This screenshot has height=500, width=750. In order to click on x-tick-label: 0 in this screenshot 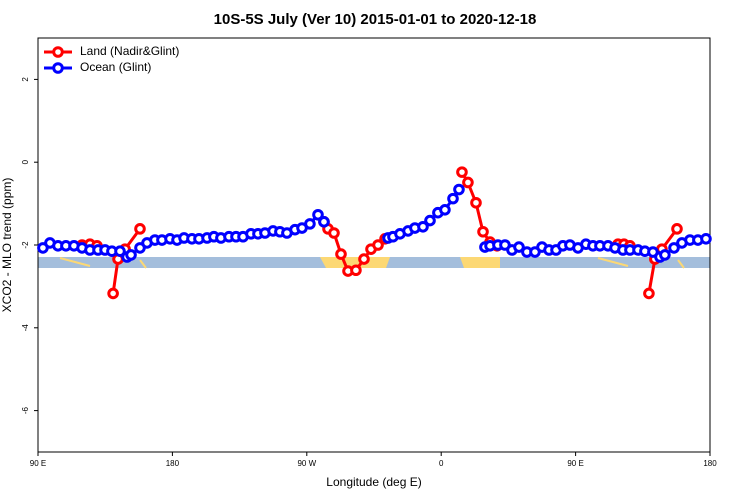, I will do `click(441, 463)`.